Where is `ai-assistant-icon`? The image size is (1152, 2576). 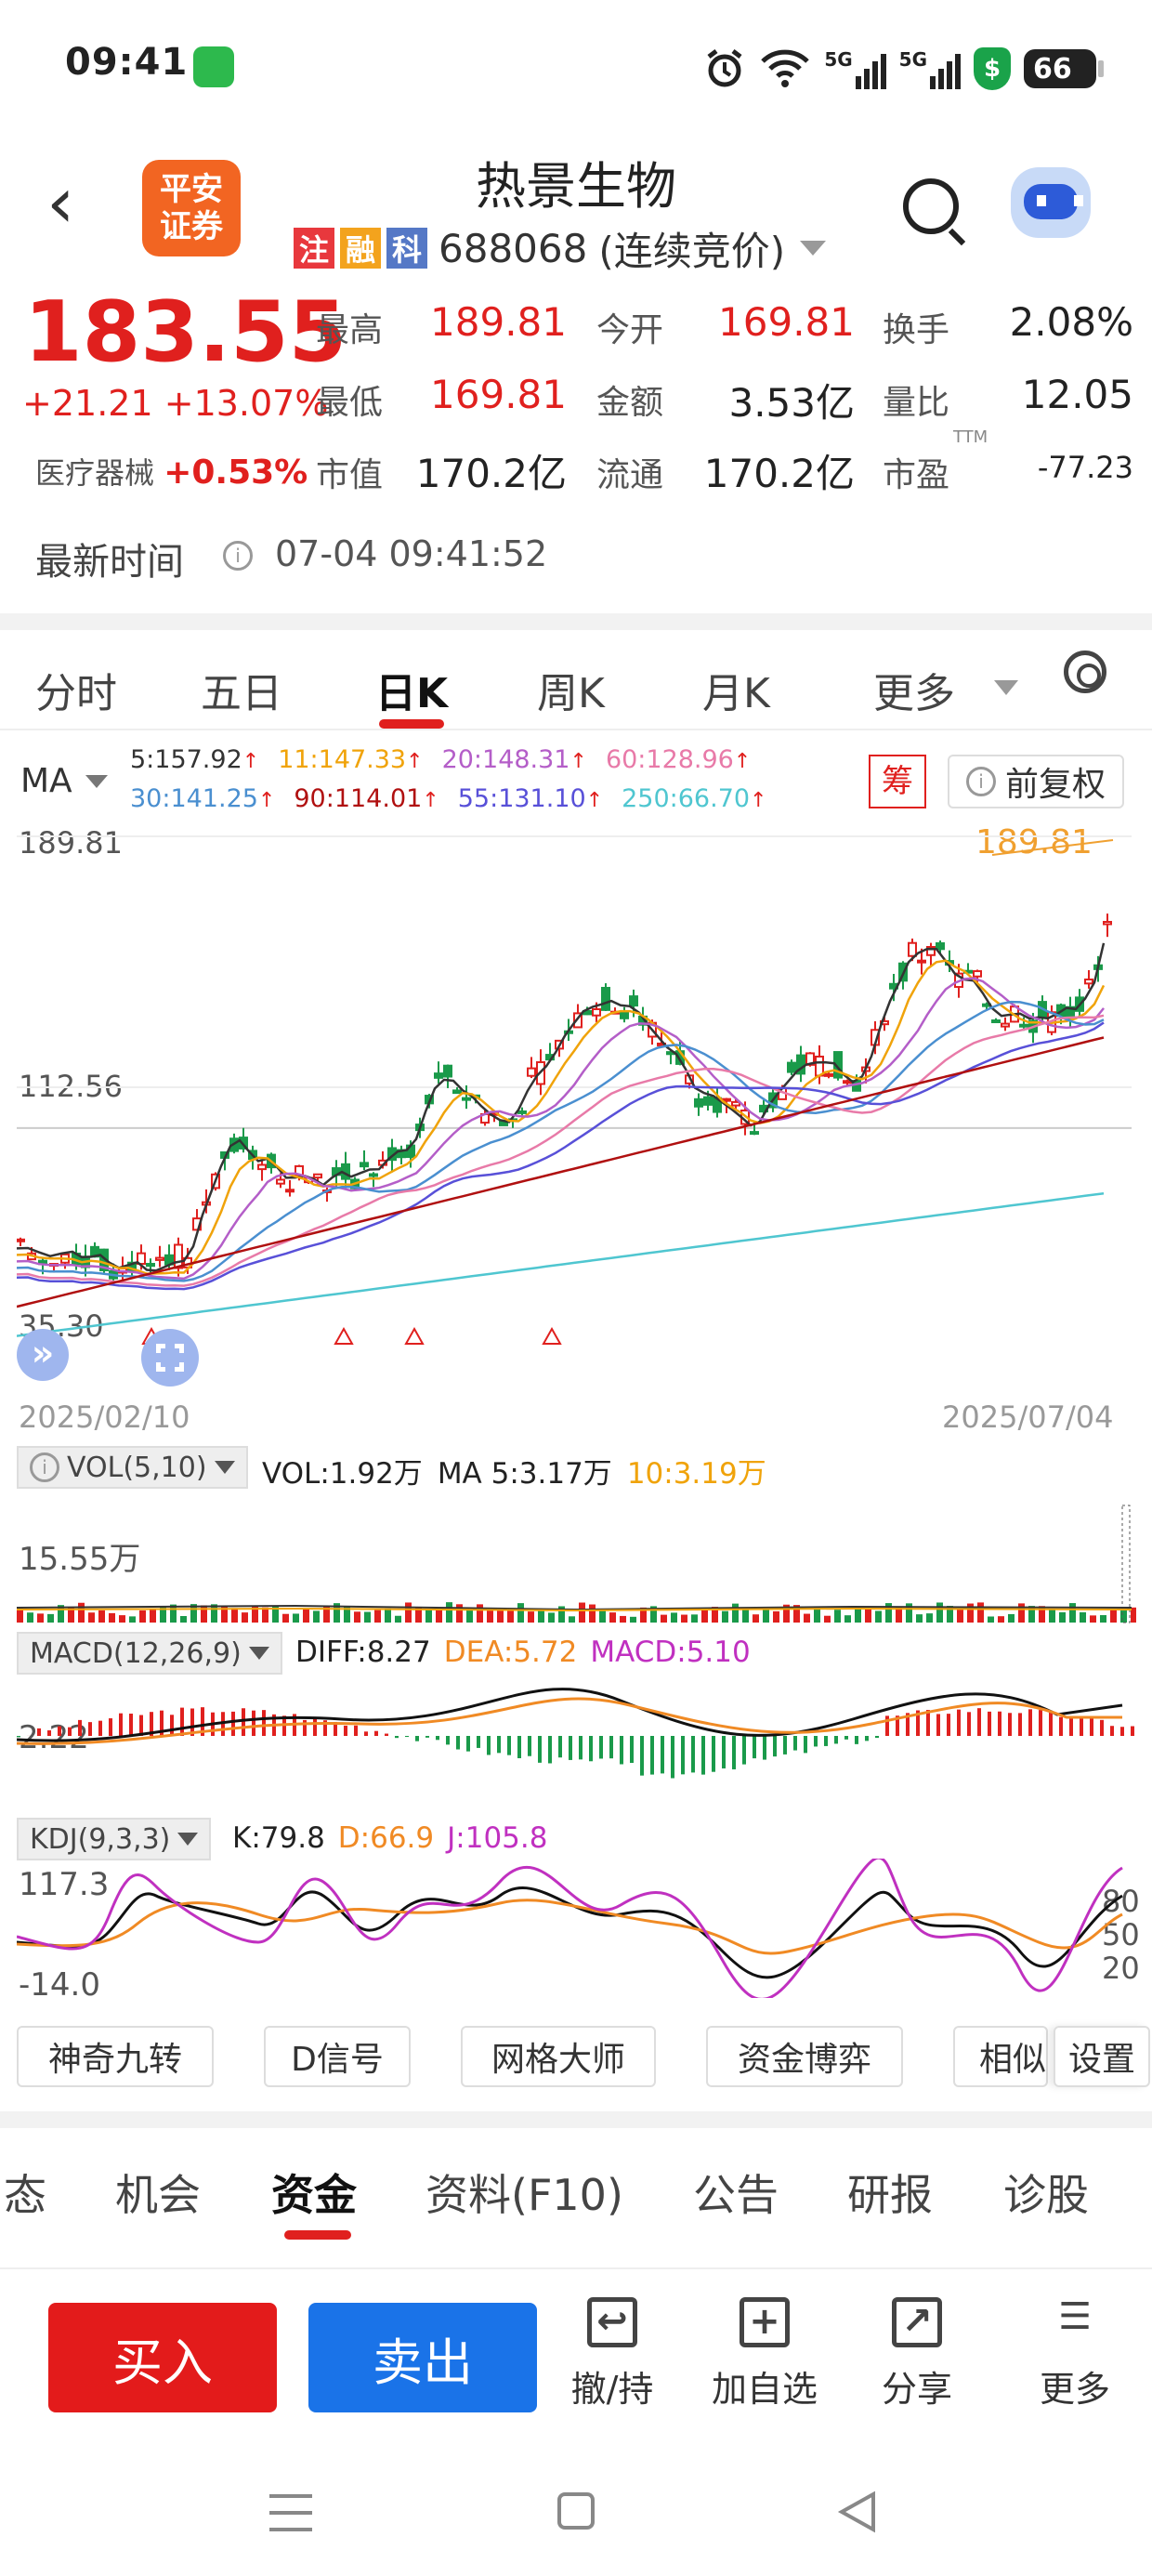 ai-assistant-icon is located at coordinates (1051, 202).